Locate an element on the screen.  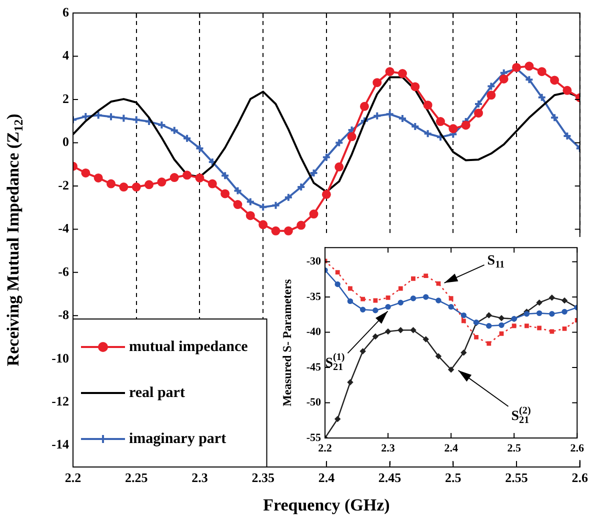
y-tick-label: 6 is located at coordinates (66, 12).